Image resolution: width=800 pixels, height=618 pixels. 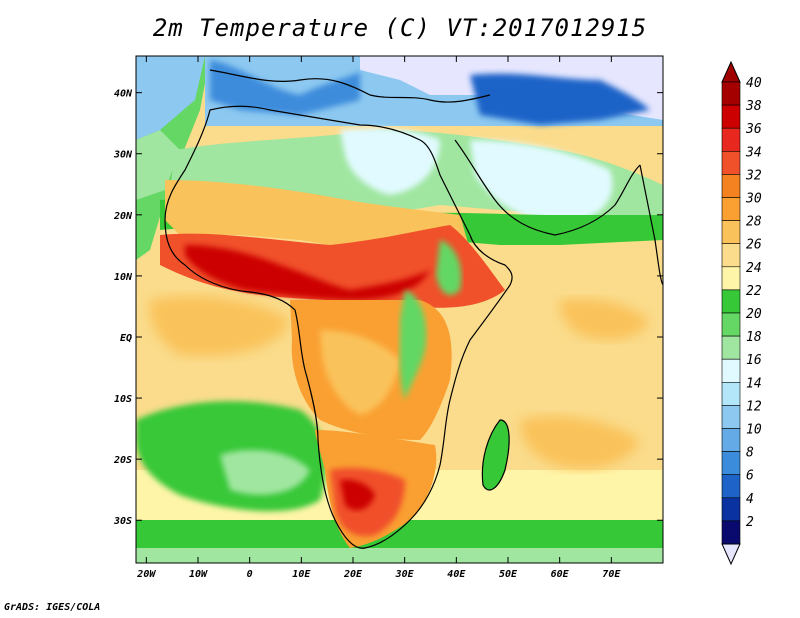 What do you see at coordinates (123, 216) in the screenshot?
I see `lat-tick-label: 20N` at bounding box center [123, 216].